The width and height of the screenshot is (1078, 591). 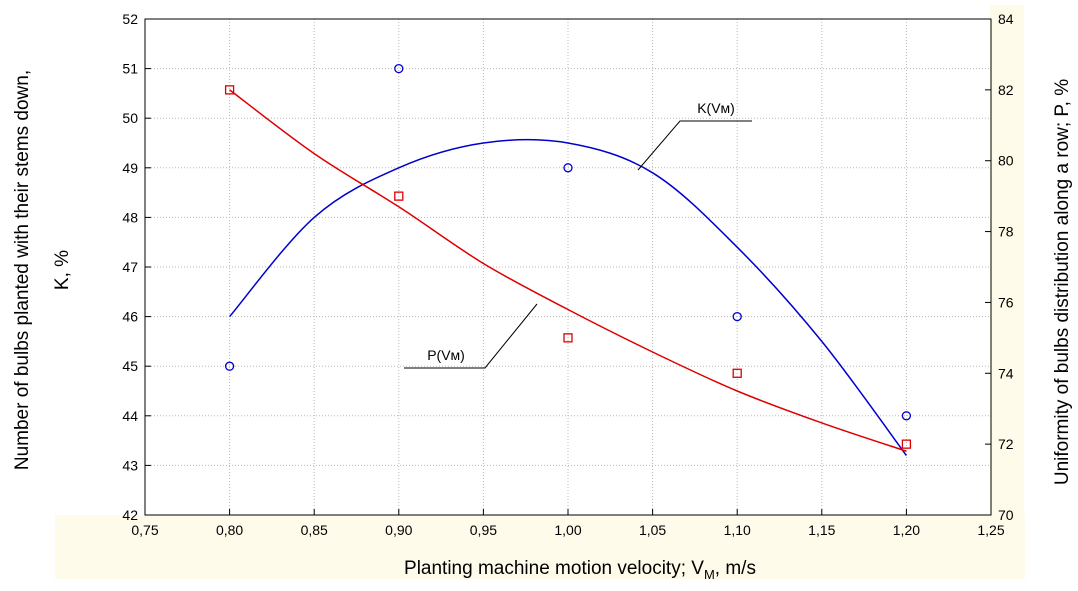 What do you see at coordinates (540, 547) in the screenshot?
I see `background-band-bottom` at bounding box center [540, 547].